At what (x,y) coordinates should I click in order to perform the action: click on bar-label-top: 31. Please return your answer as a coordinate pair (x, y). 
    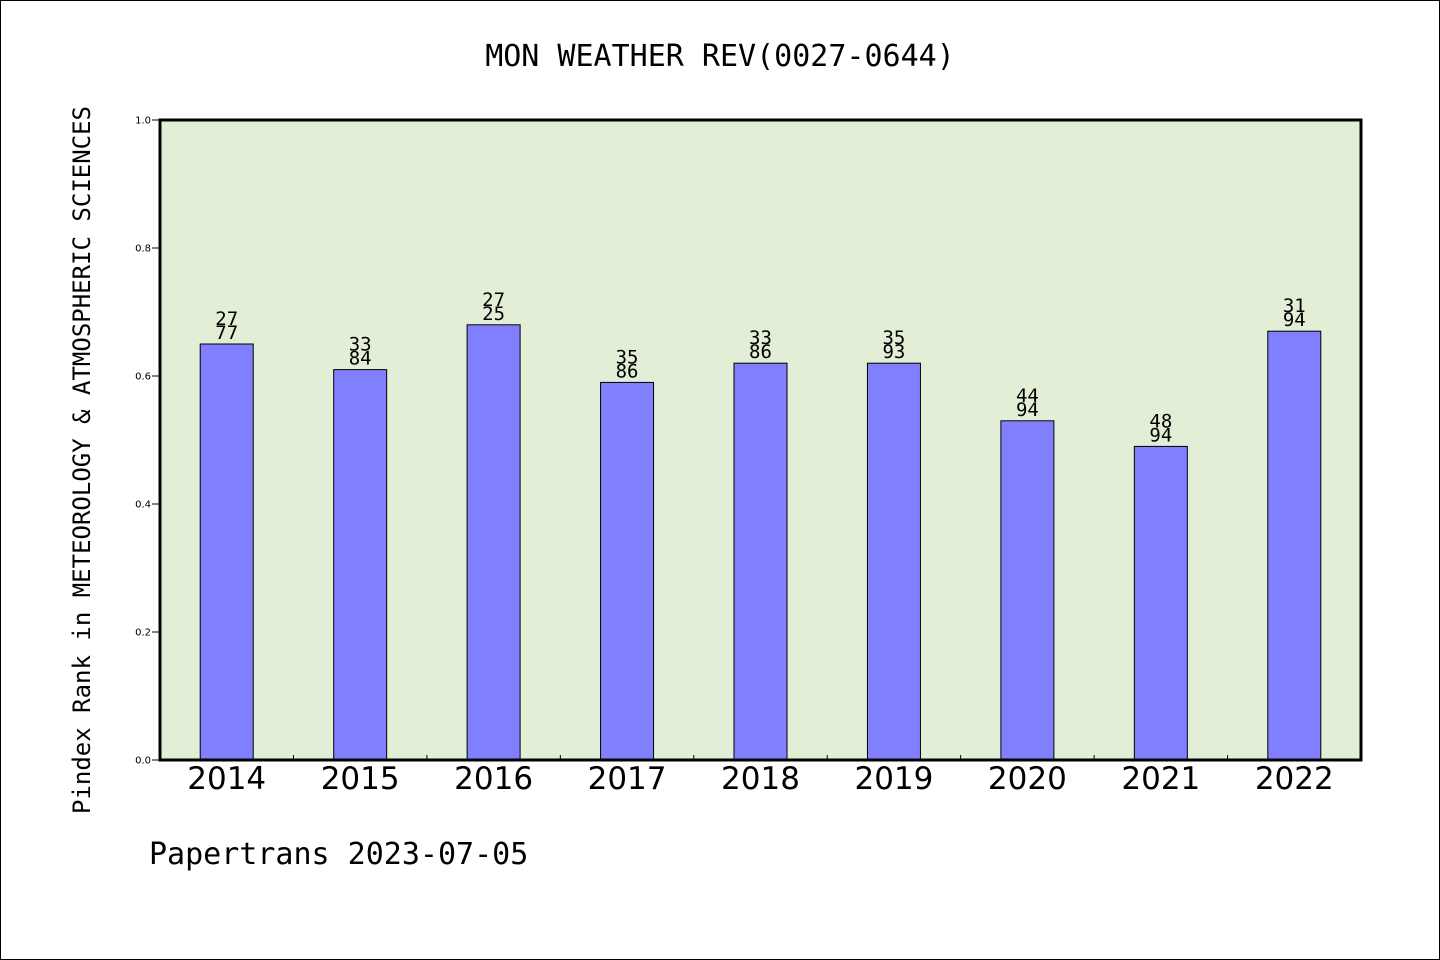
    Looking at the image, I should click on (1294, 306).